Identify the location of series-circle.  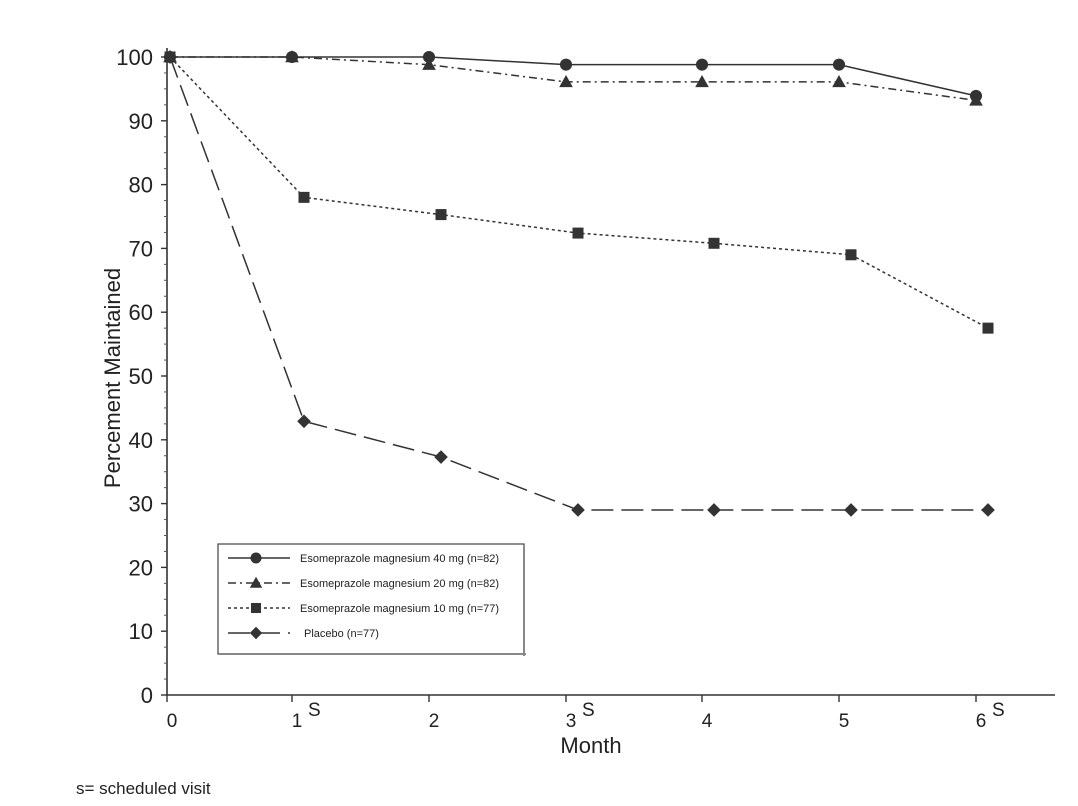
(573, 76).